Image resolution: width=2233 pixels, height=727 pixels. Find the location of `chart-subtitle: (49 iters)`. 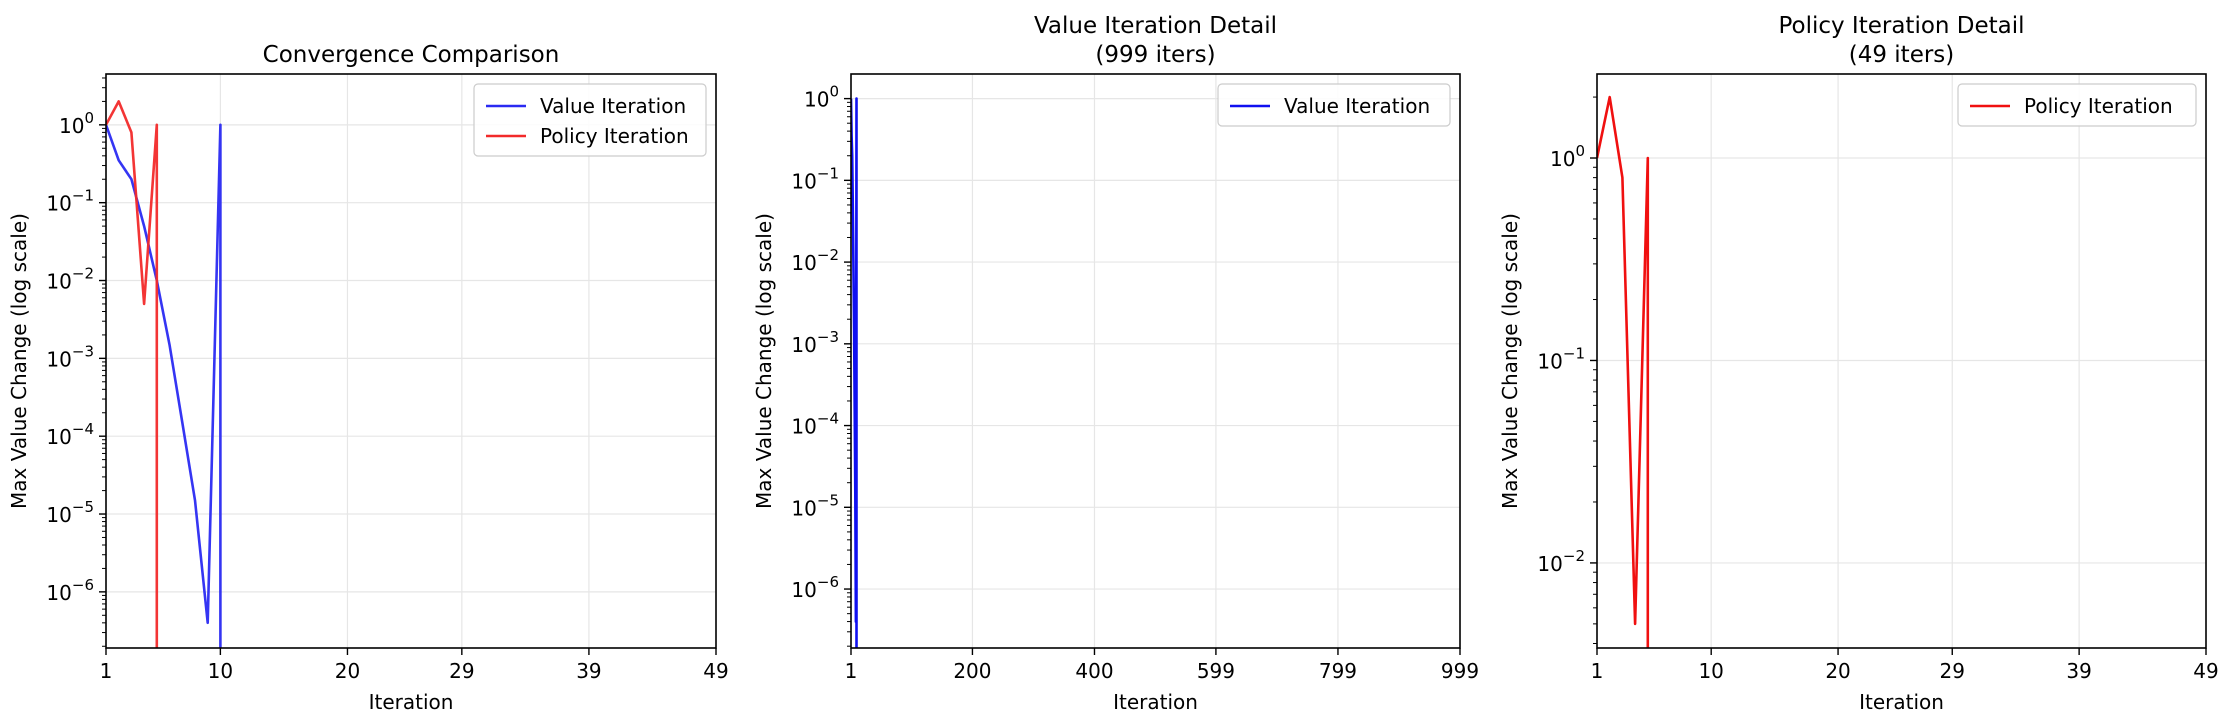

chart-subtitle: (49 iters) is located at coordinates (1902, 55).